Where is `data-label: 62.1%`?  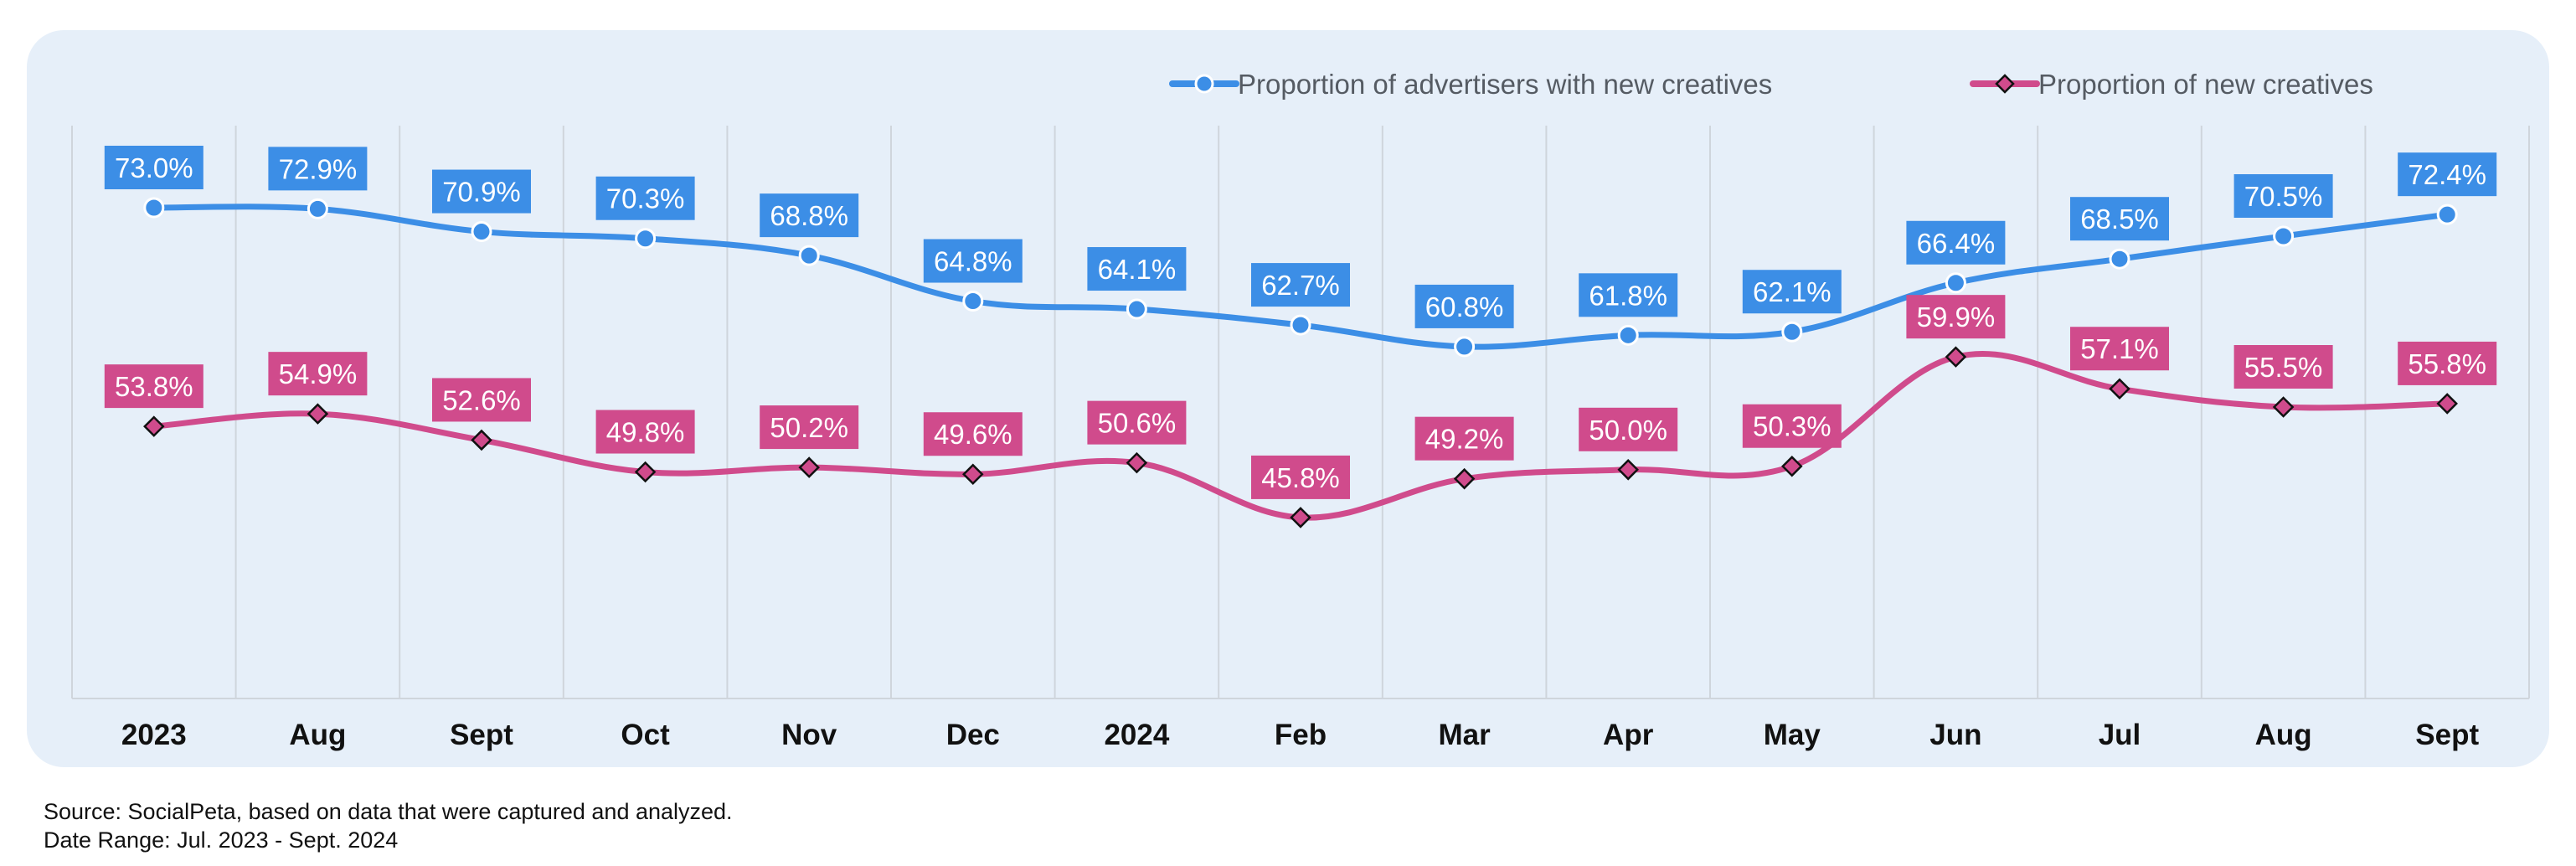 data-label: 62.1% is located at coordinates (1792, 291).